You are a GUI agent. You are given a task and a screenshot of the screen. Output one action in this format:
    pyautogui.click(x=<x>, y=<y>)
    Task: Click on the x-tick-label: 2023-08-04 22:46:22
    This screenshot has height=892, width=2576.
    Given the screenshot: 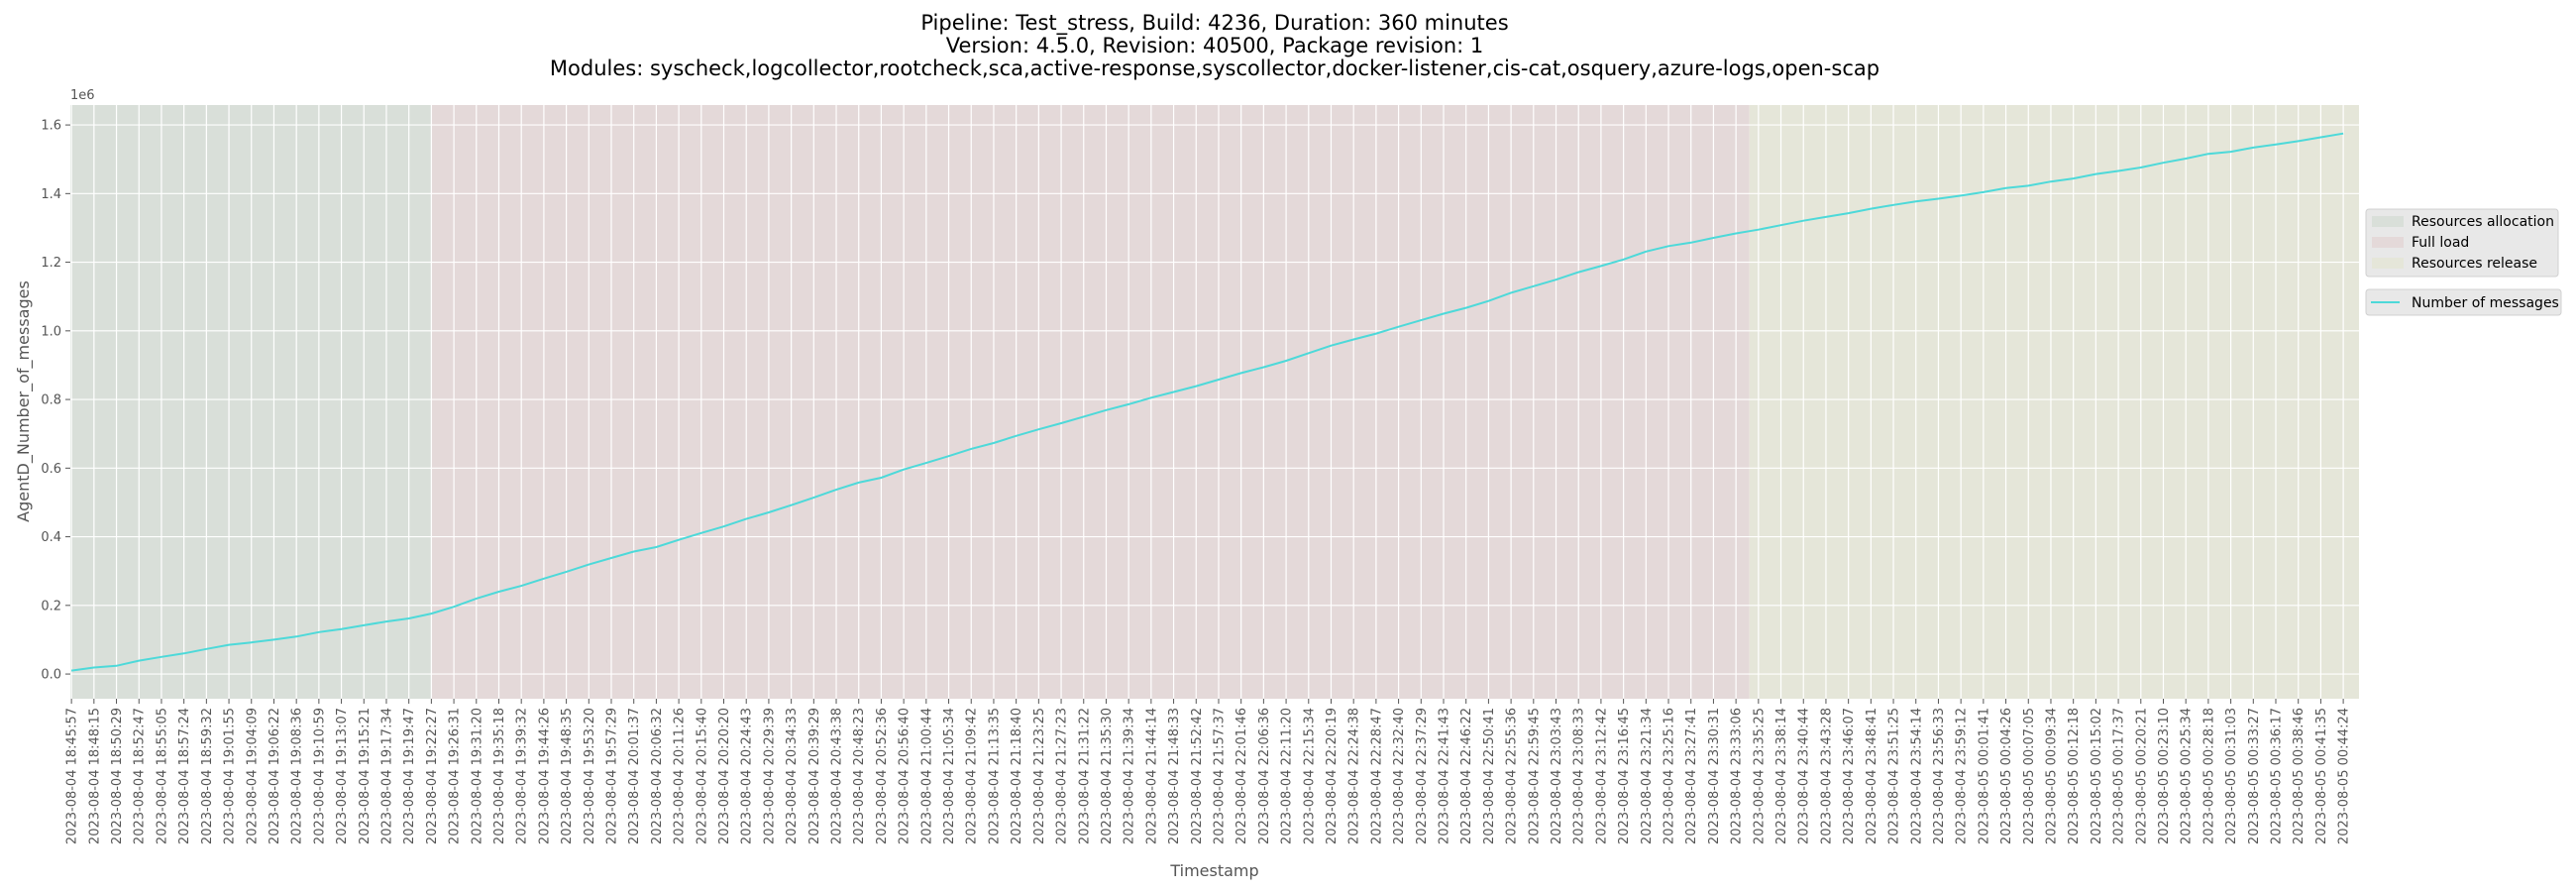 What is the action you would take?
    pyautogui.click(x=1466, y=776)
    